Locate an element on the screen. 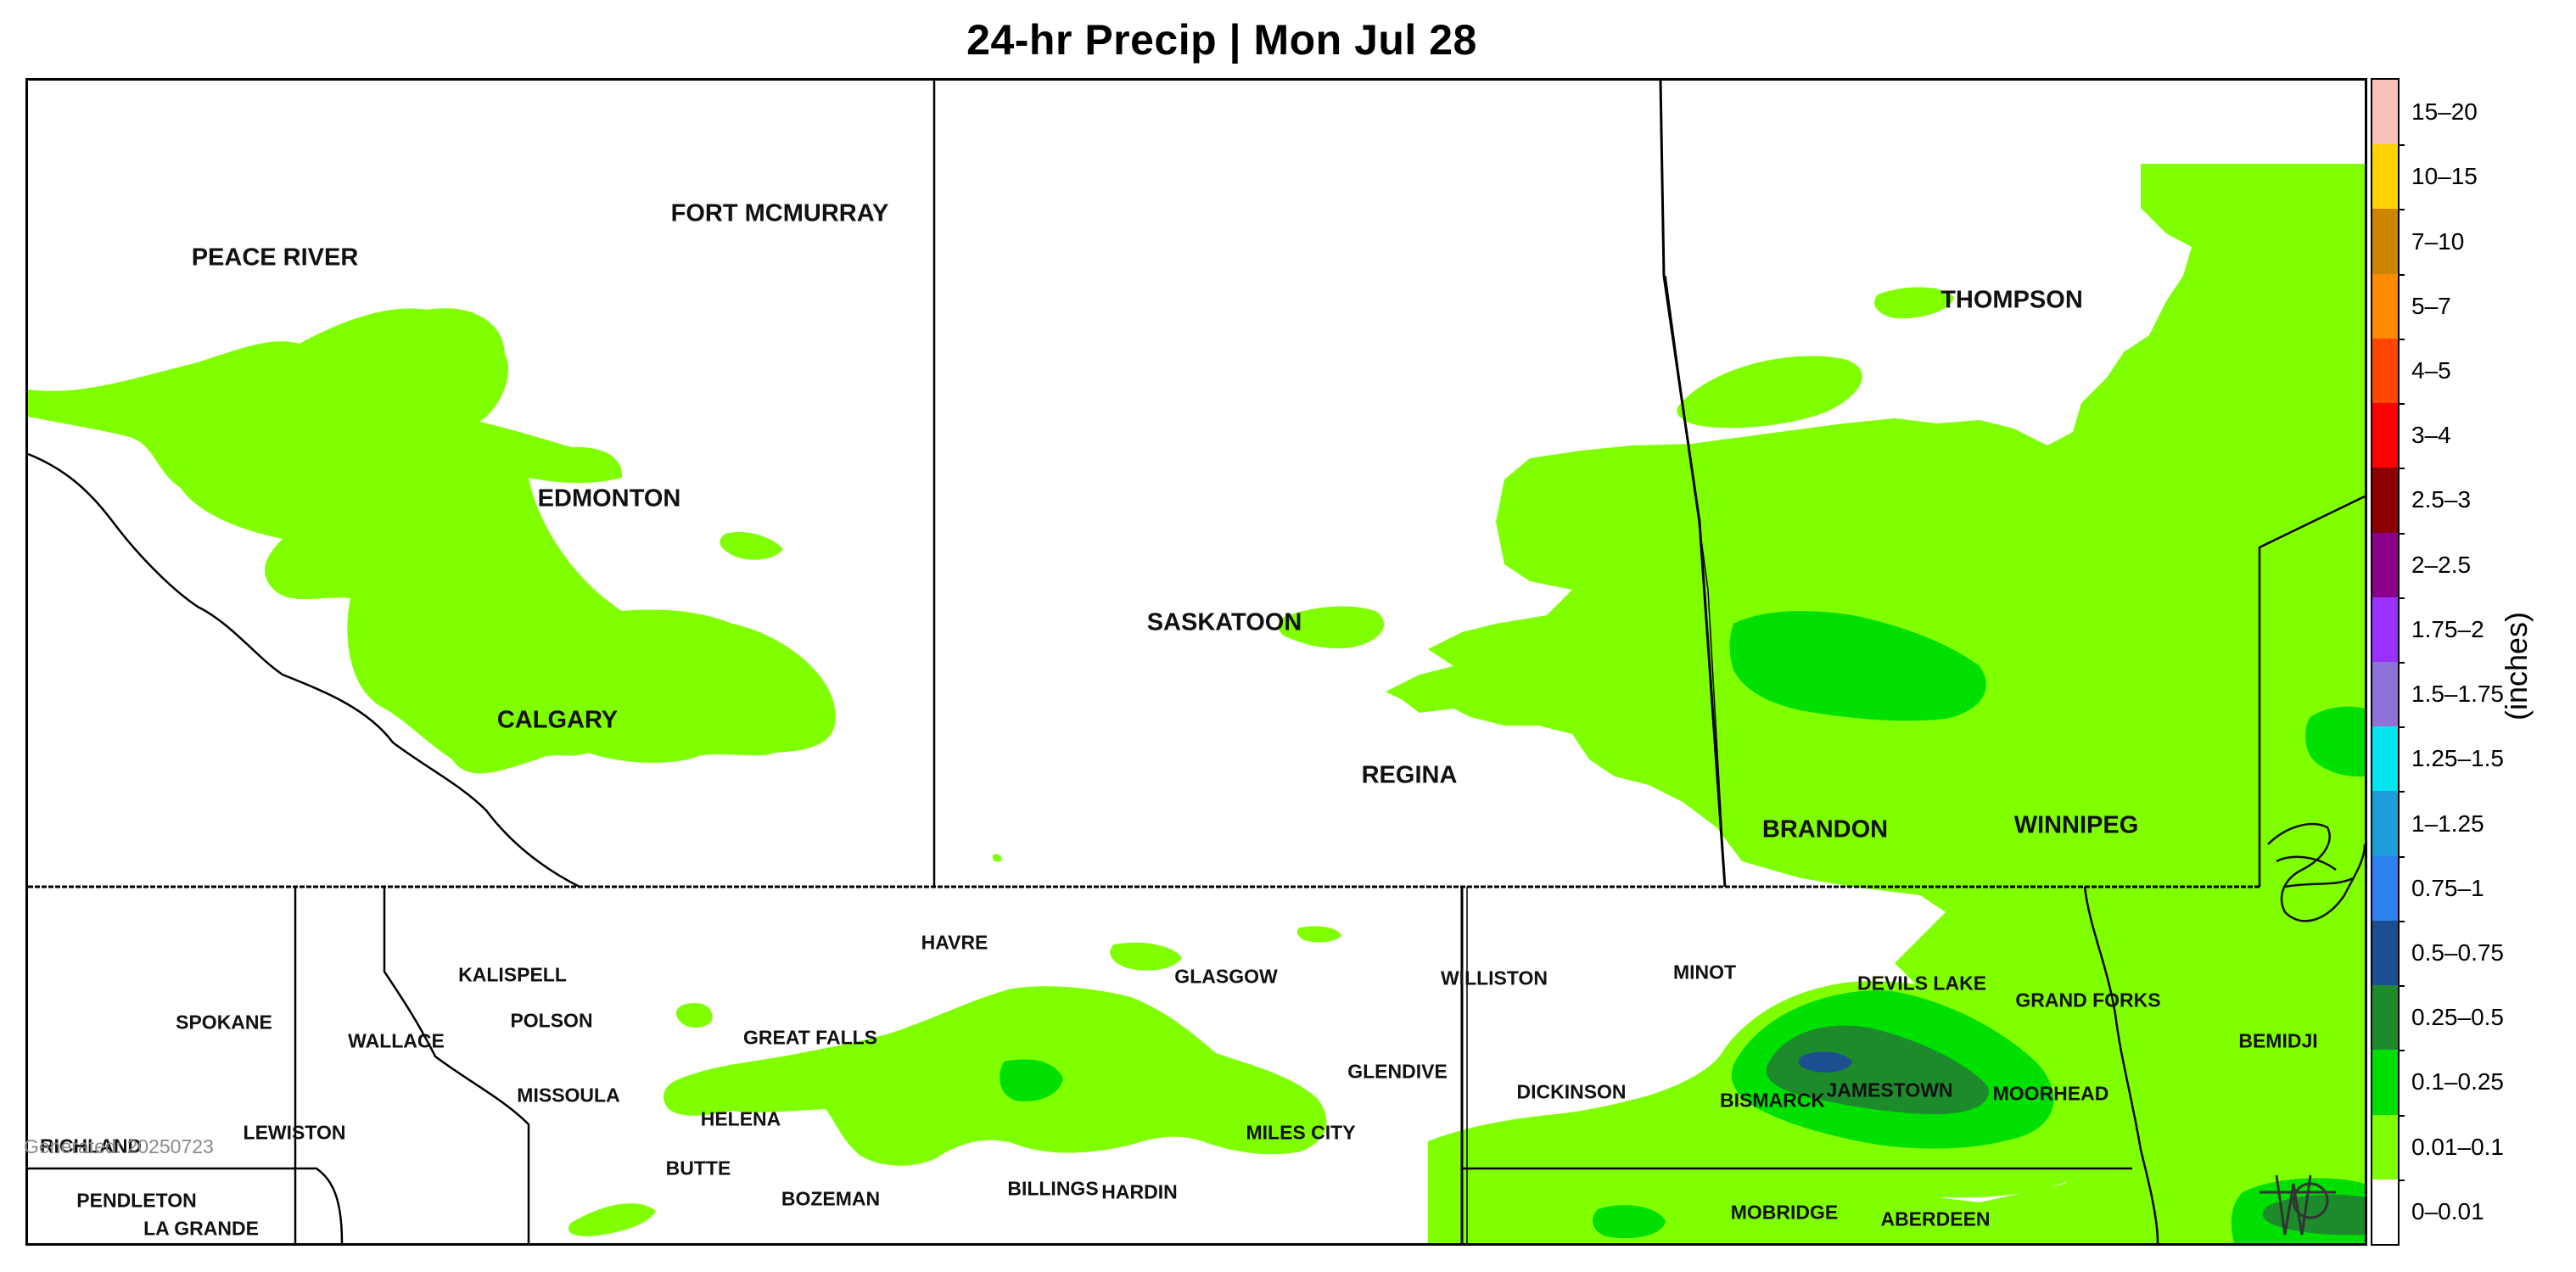  city-label: REGINA is located at coordinates (1410, 775).